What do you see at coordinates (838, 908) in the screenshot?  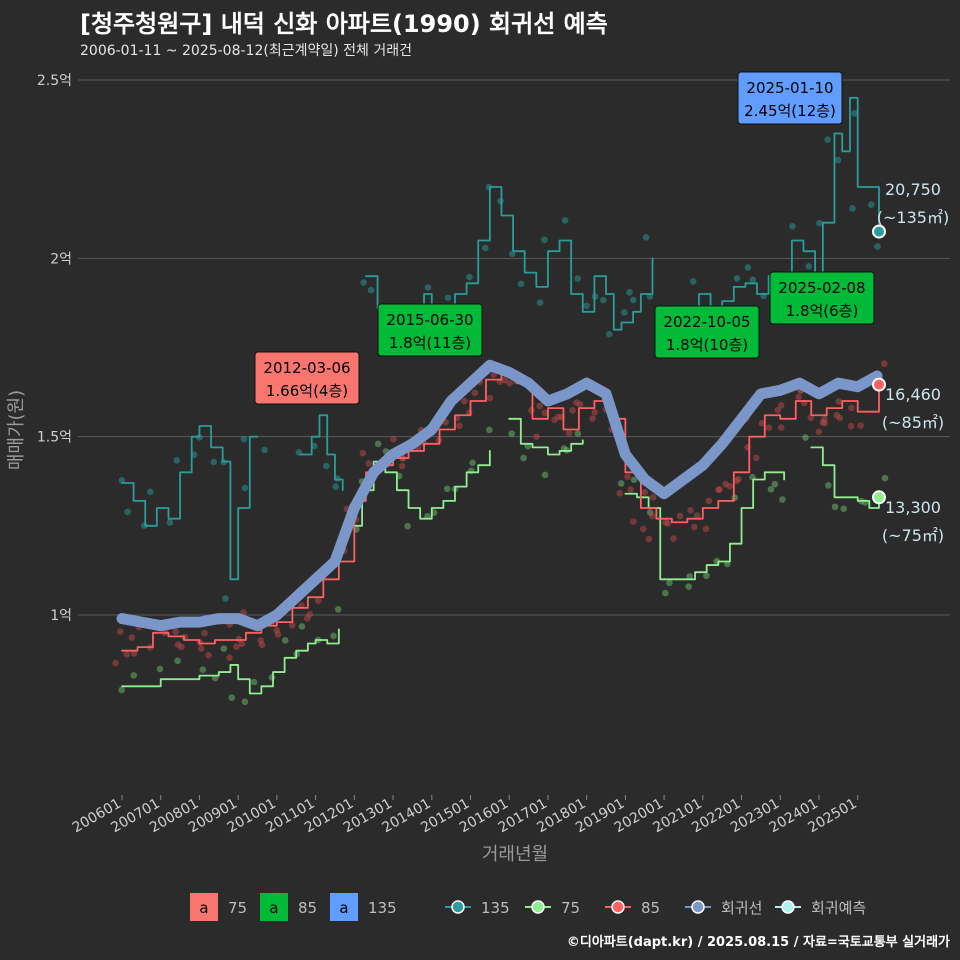 I see `legend-label: 회귀예측` at bounding box center [838, 908].